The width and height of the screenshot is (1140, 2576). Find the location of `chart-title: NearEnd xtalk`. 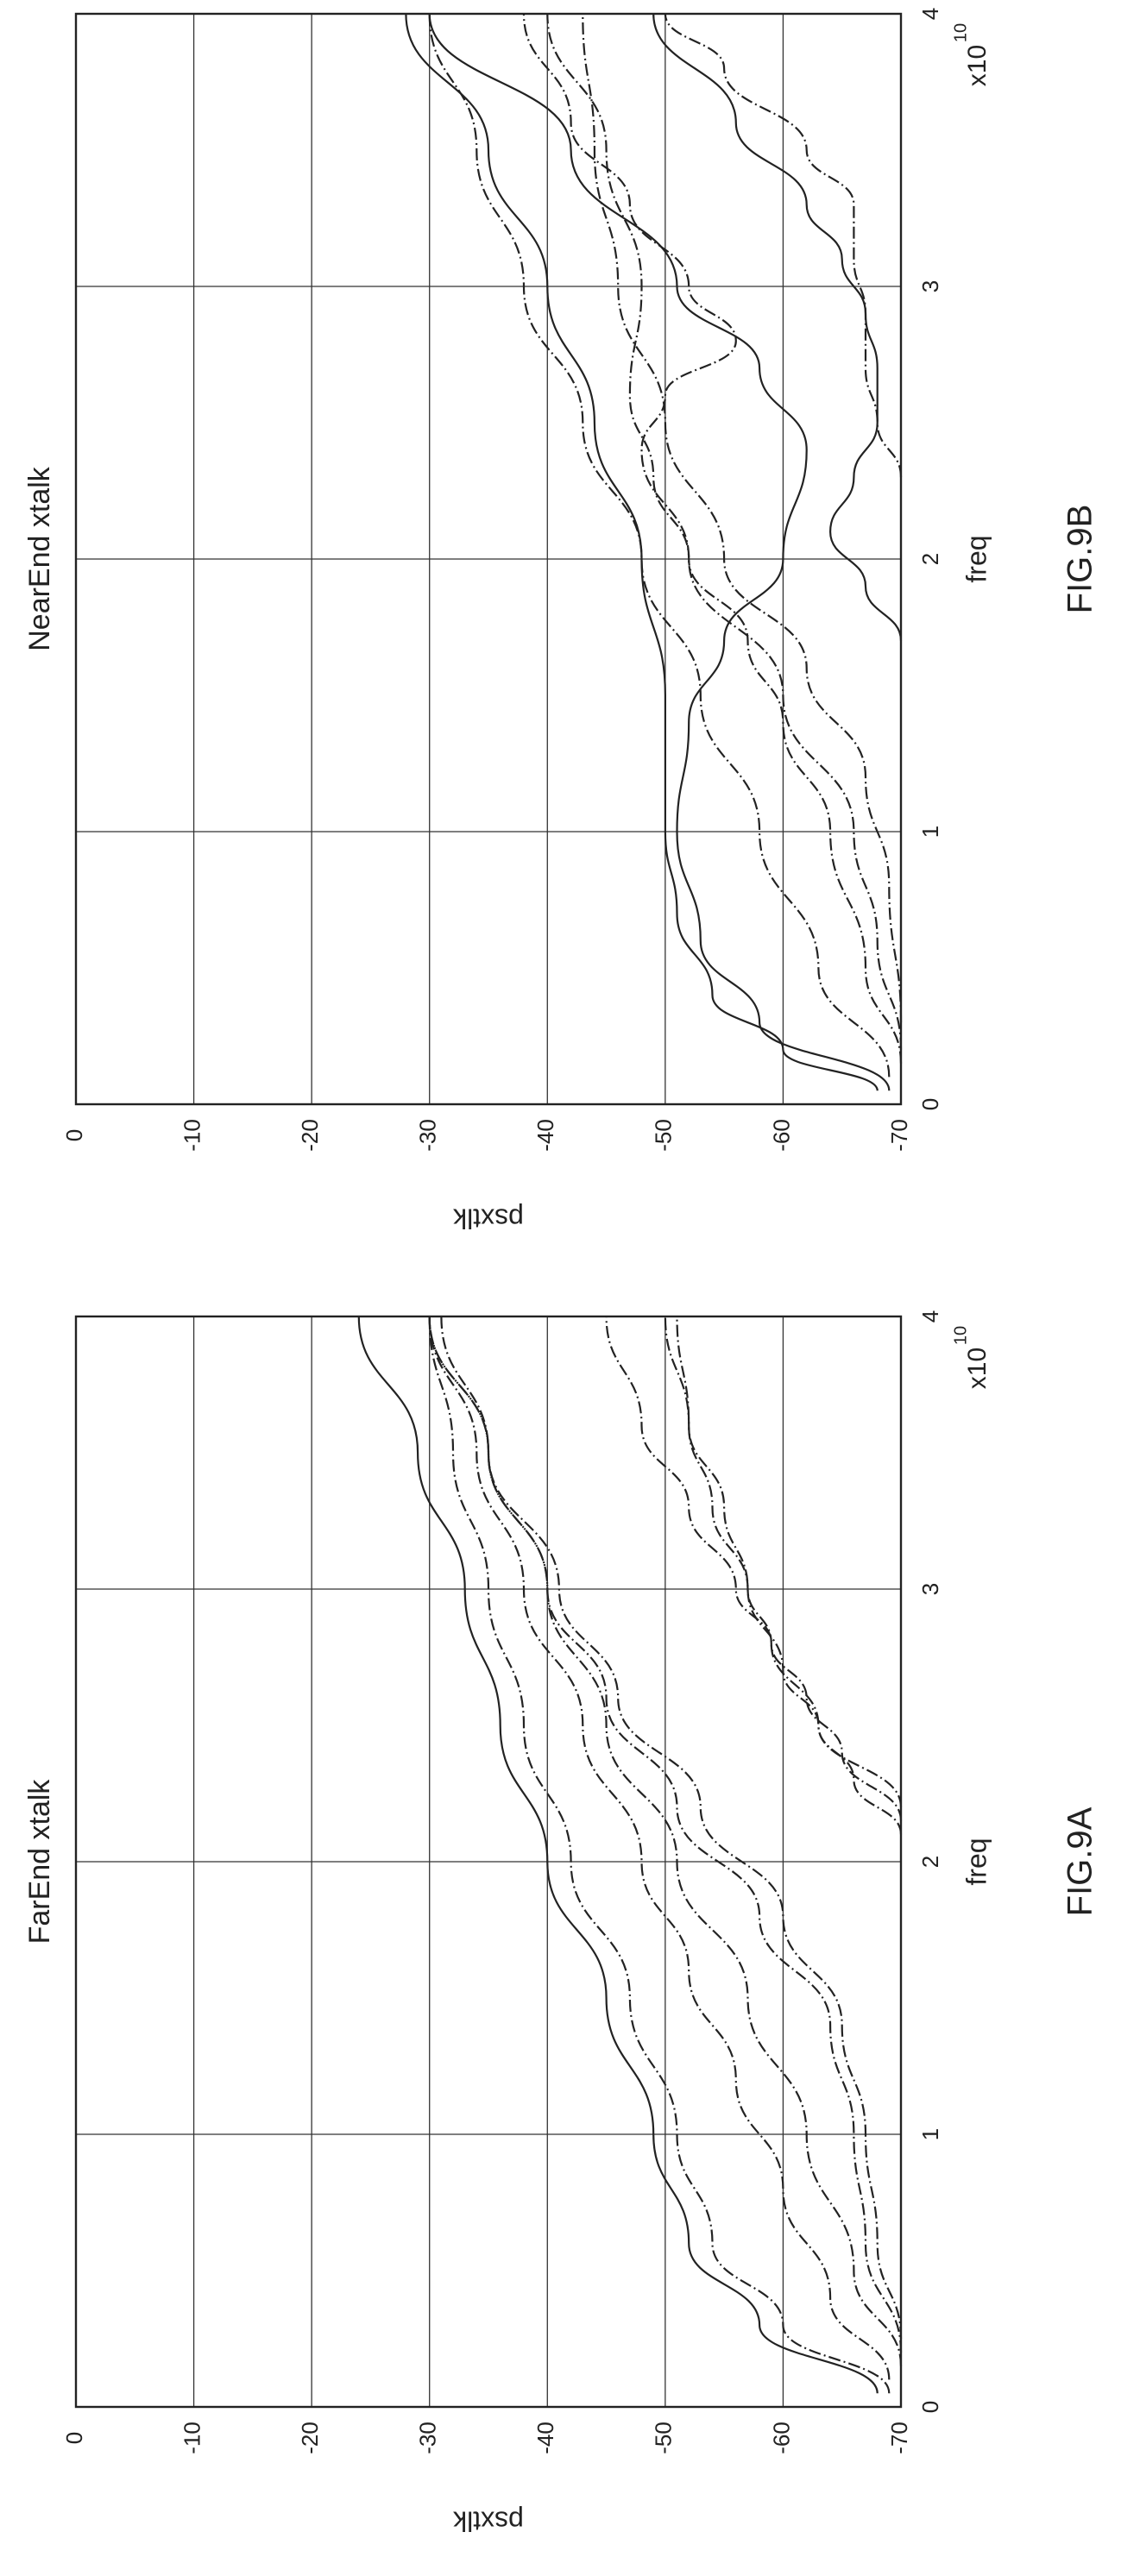

chart-title: NearEnd xtalk is located at coordinates (39, 558).